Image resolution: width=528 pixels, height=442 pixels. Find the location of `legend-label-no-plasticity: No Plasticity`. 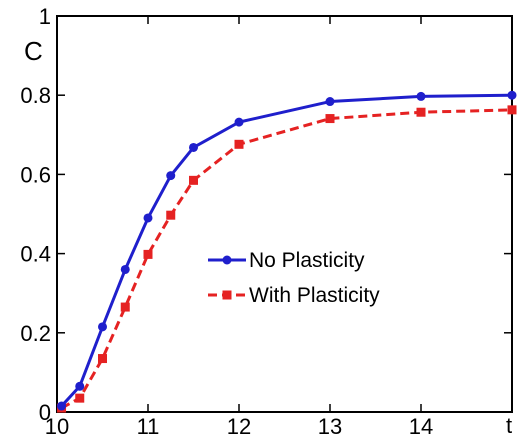

legend-label-no-plasticity: No Plasticity is located at coordinates (307, 260).